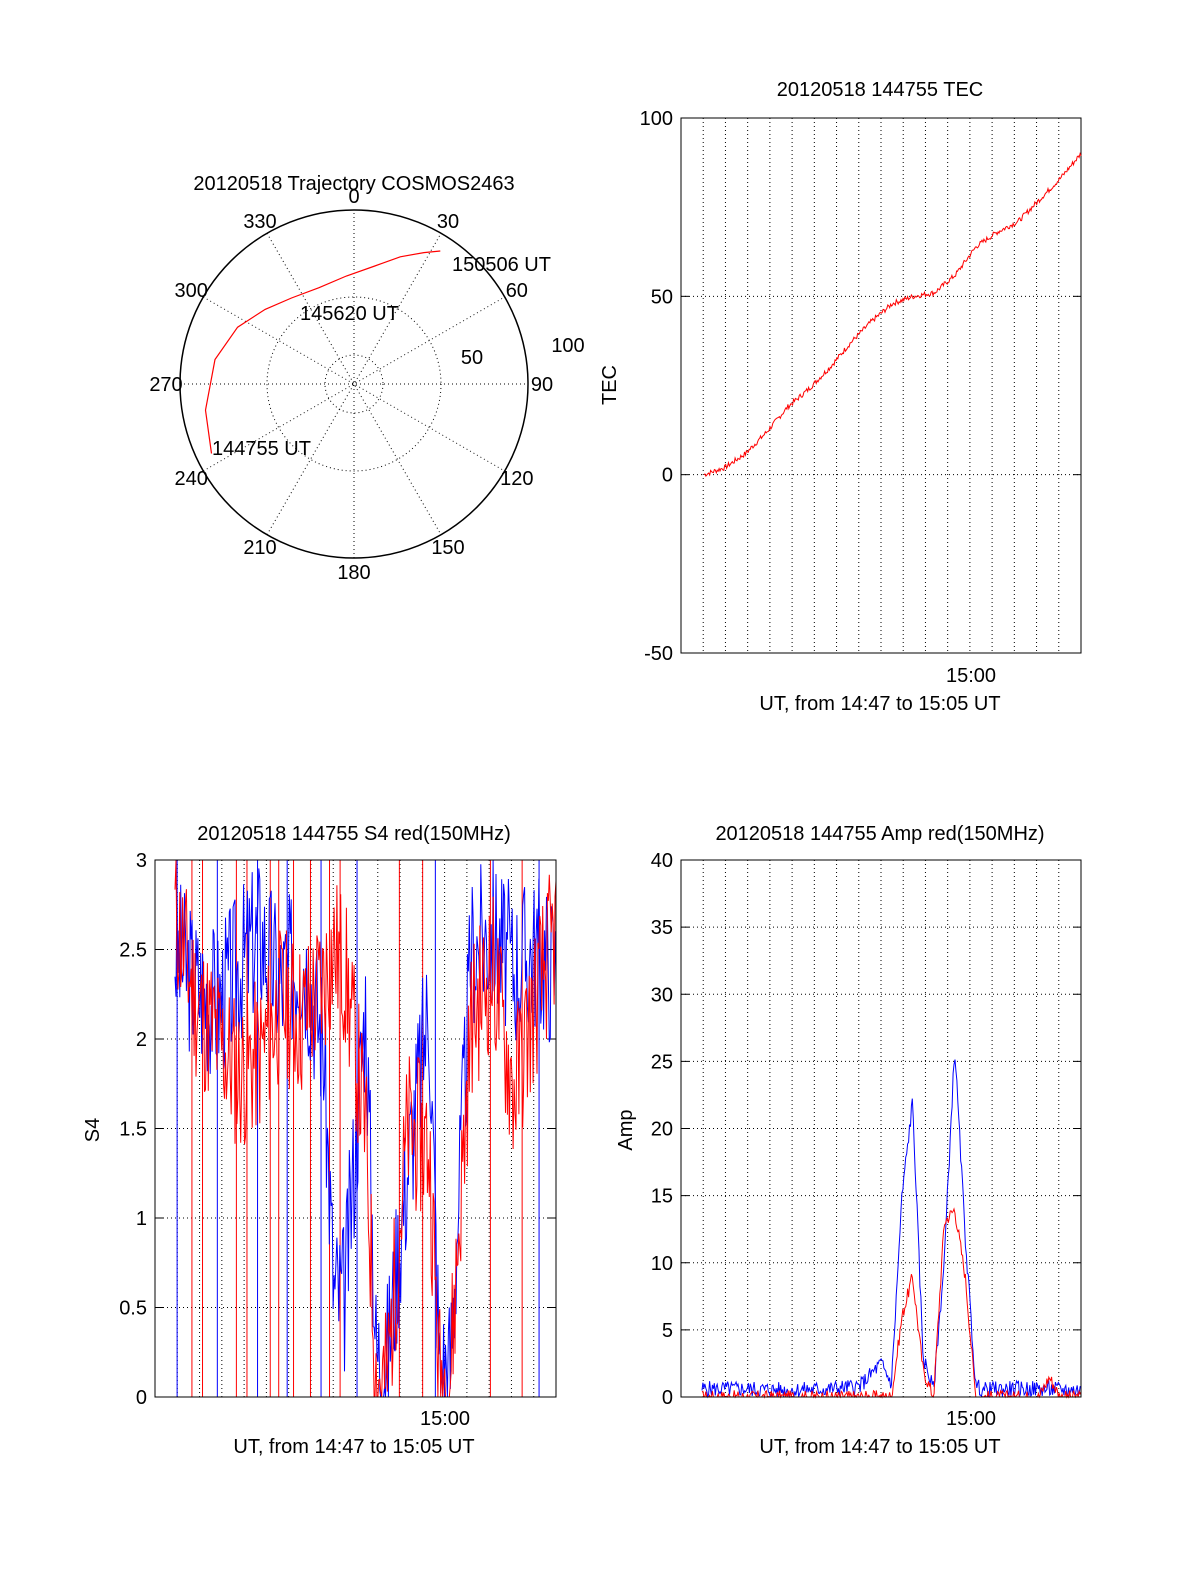  Describe the element at coordinates (662, 1197) in the screenshot. I see `y-tick-label: 15` at that location.